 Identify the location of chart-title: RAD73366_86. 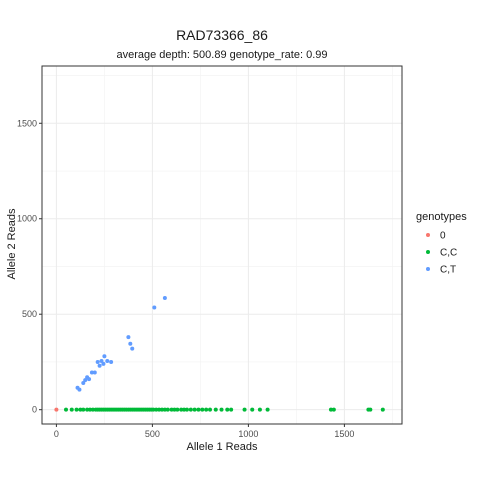
(222, 35).